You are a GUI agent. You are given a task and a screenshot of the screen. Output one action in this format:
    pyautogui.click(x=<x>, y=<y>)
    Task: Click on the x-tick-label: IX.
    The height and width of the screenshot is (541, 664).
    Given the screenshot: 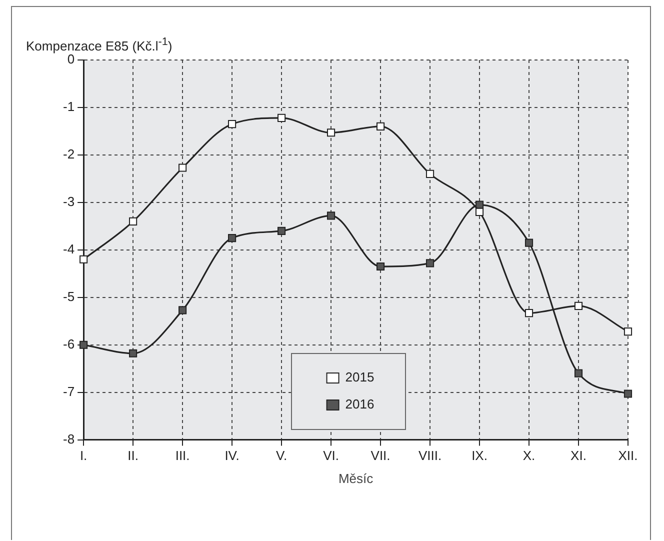 What is the action you would take?
    pyautogui.click(x=480, y=456)
    